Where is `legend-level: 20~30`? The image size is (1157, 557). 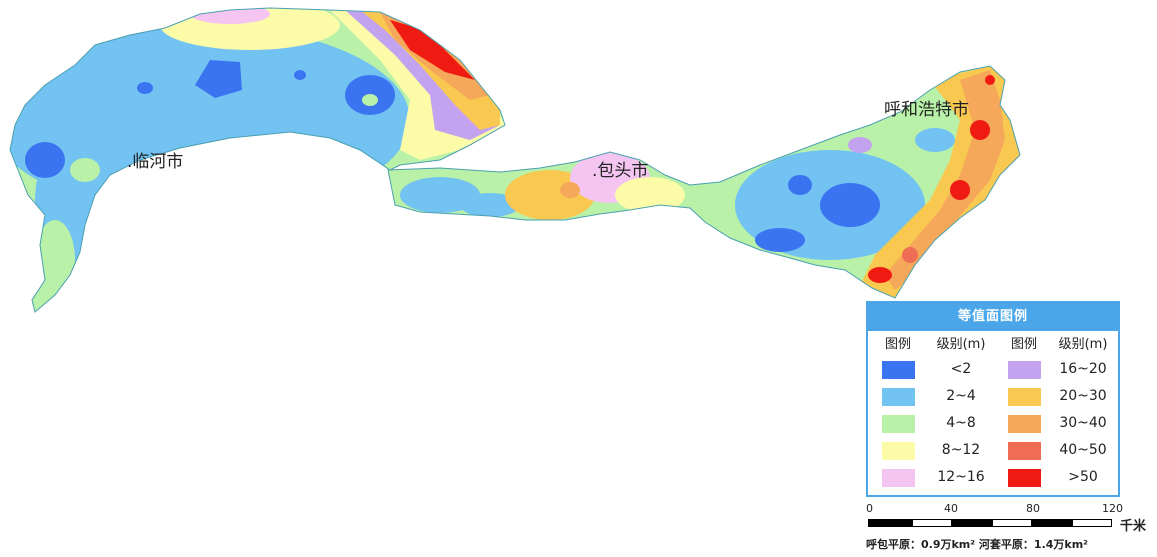 legend-level: 20~30 is located at coordinates (1083, 396).